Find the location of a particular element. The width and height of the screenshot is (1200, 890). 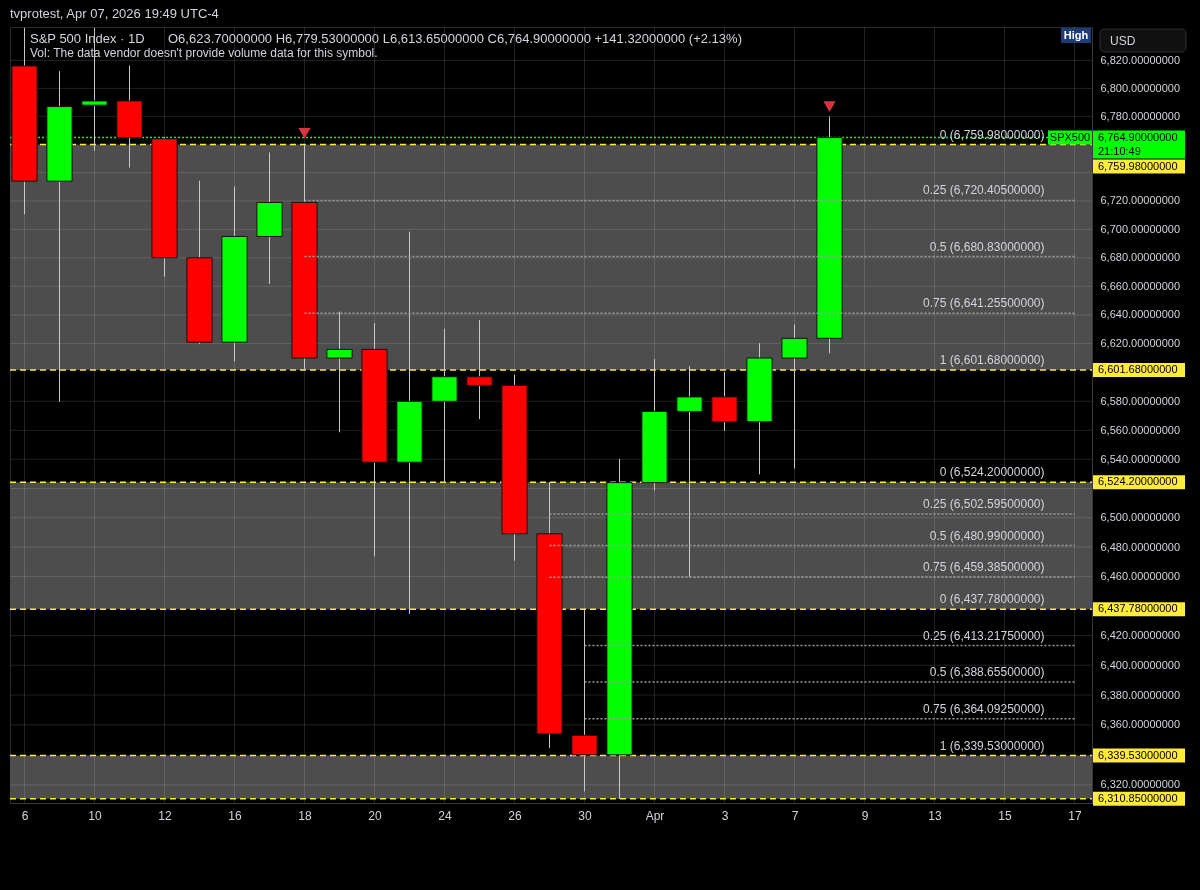

ref-line-label: 6,339.53000000 is located at coordinates (1138, 754).